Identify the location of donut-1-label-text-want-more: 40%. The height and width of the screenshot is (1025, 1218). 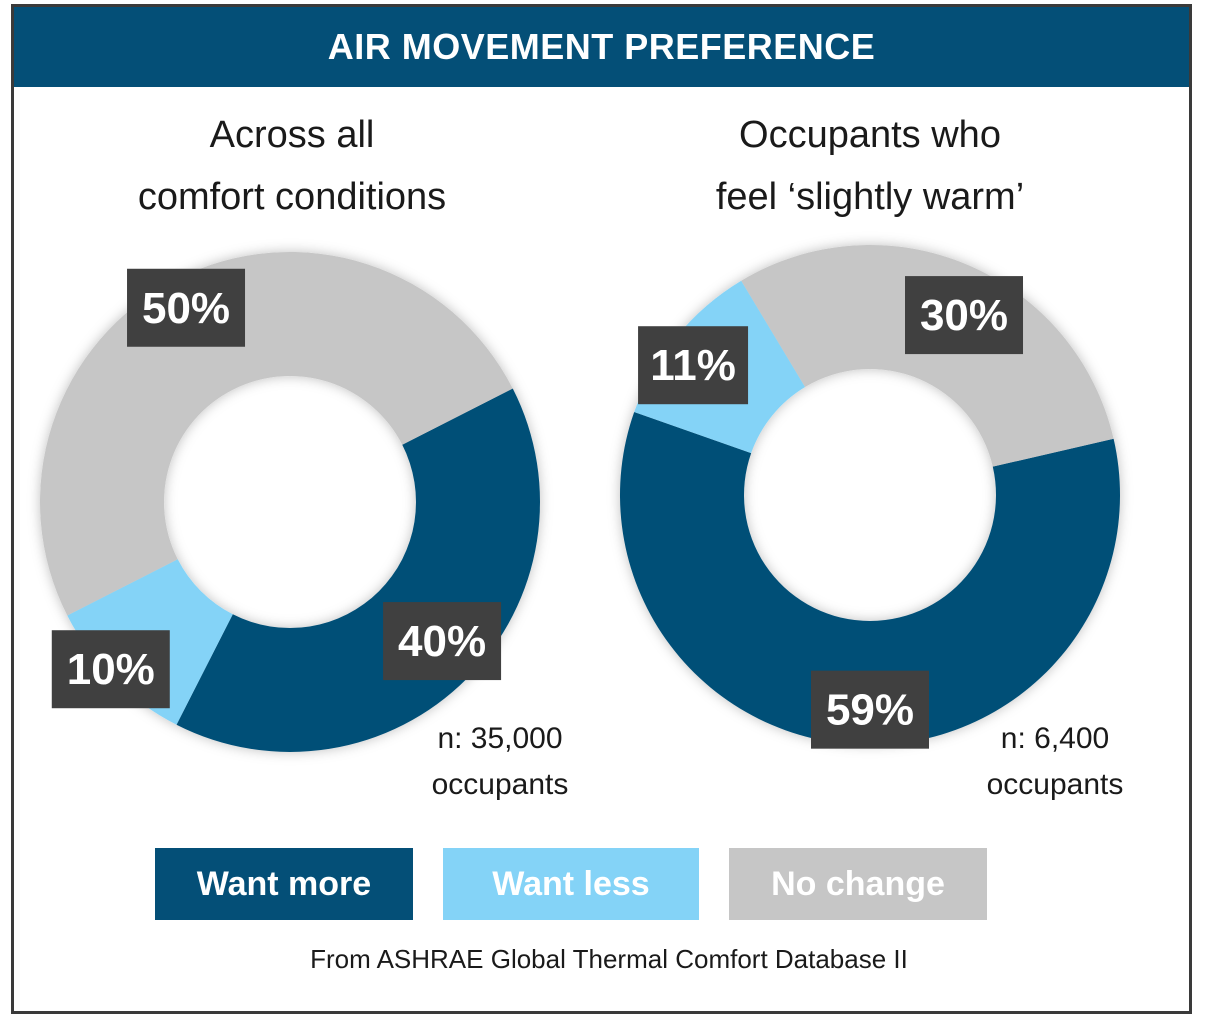
(442, 641).